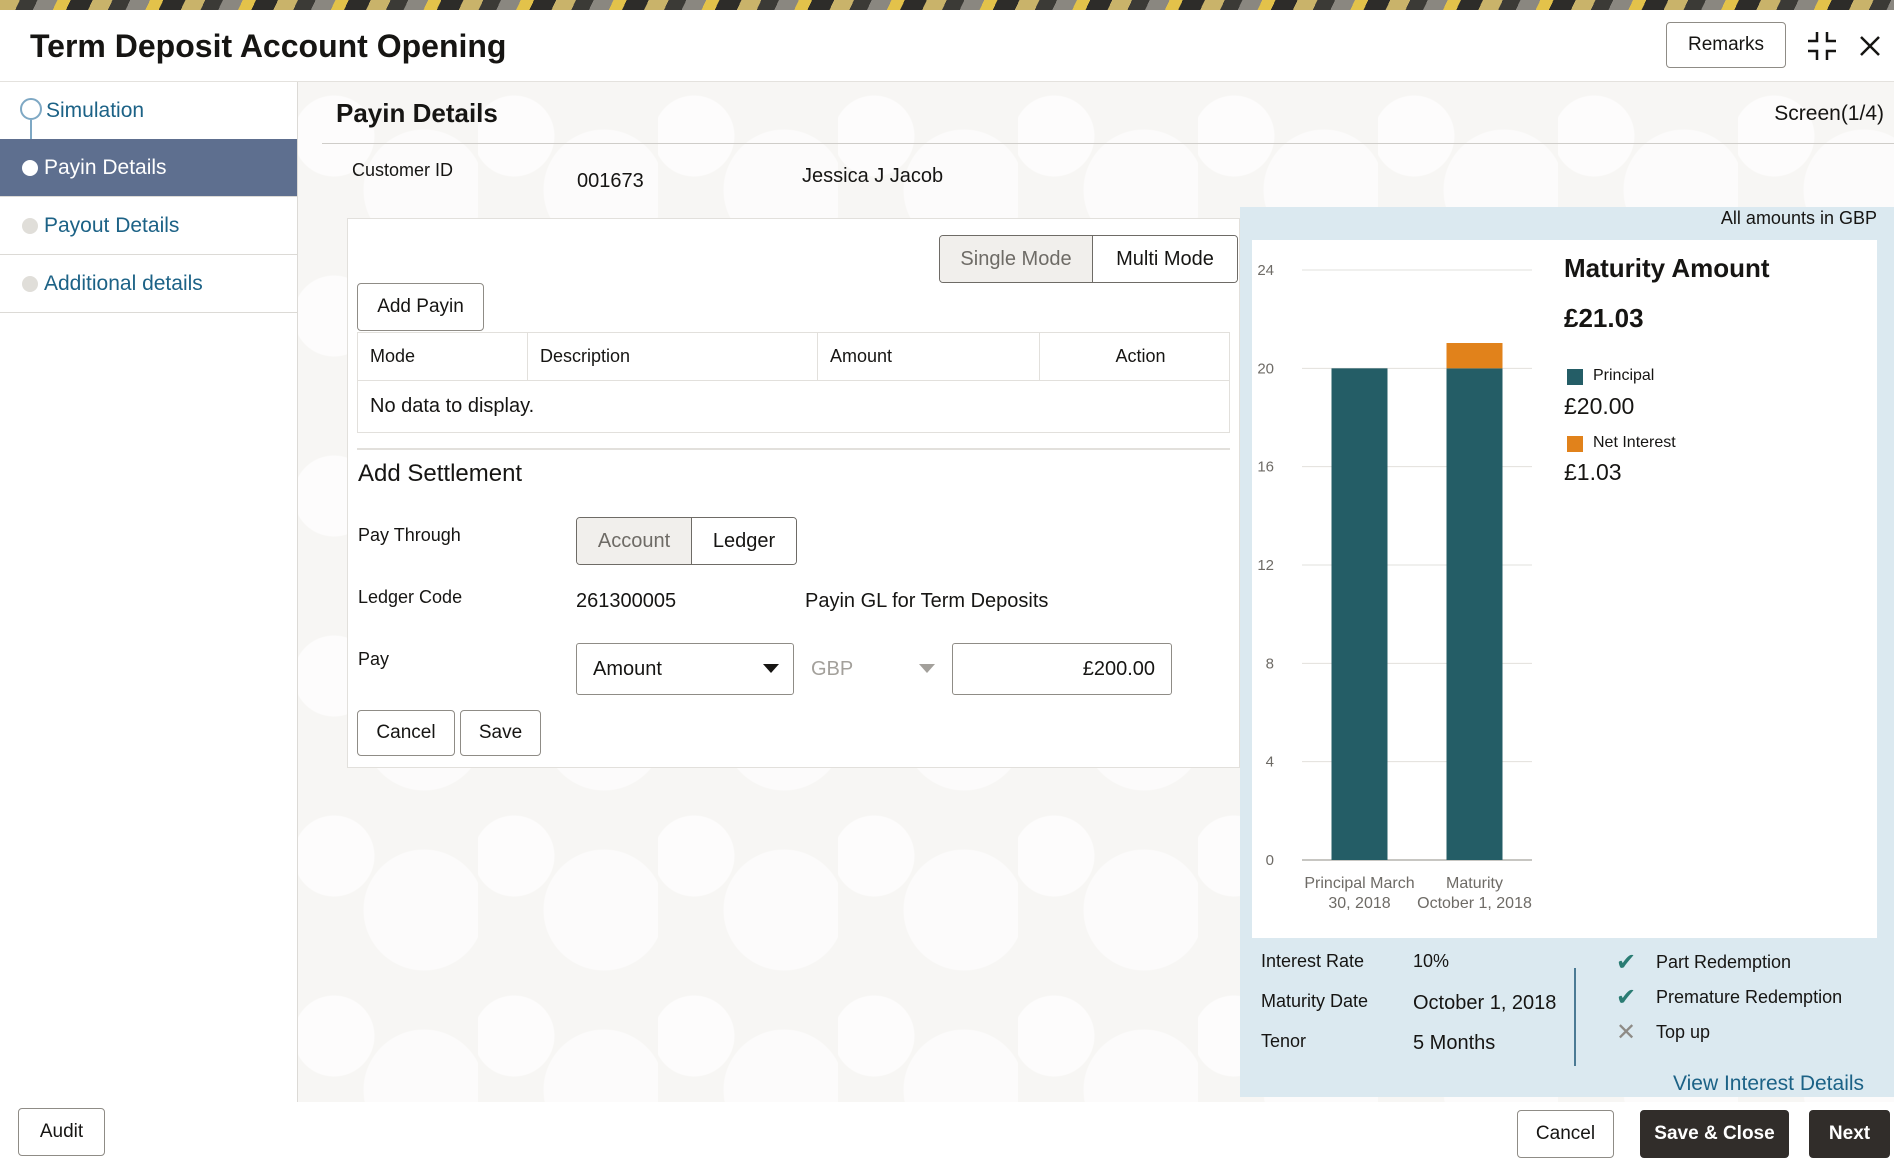  I want to click on y-tick-label: 0, so click(1270, 860).